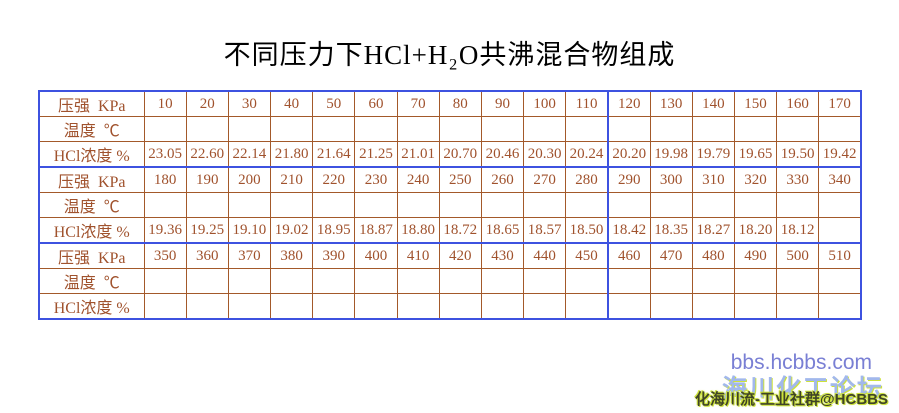 This screenshot has width=899, height=413. What do you see at coordinates (671, 205) in the screenshot?
I see `cell-temperature-g2-c13` at bounding box center [671, 205].